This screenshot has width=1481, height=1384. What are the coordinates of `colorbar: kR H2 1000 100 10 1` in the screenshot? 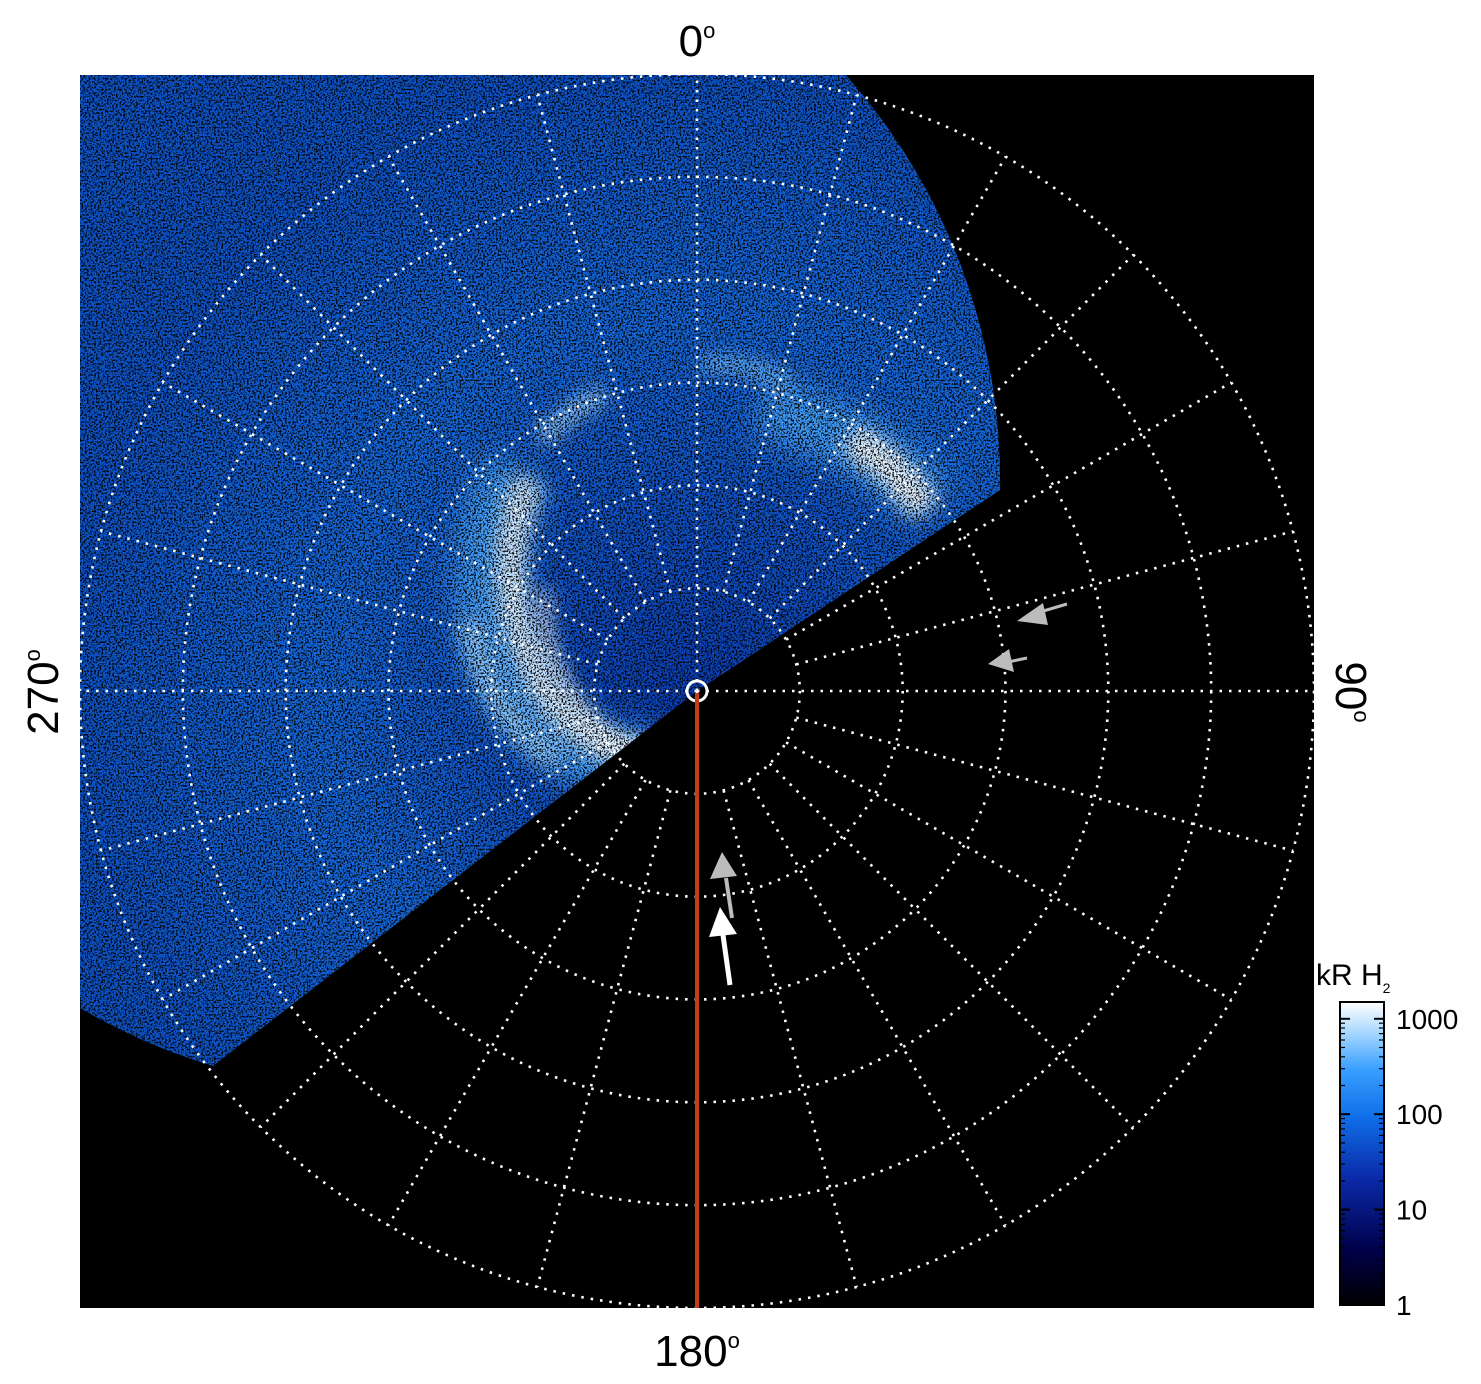 It's located at (1387, 1140).